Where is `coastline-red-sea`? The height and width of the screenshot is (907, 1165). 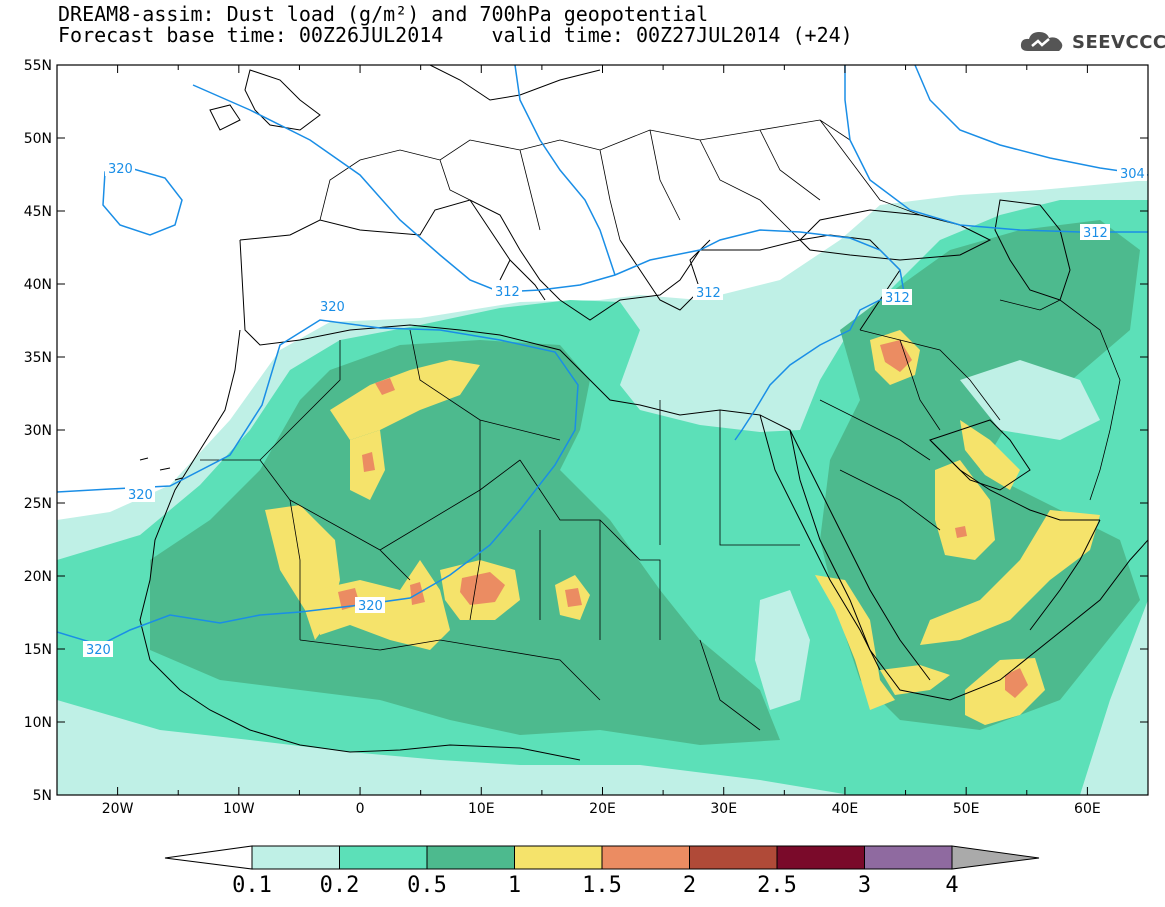
coastline-red-sea is located at coordinates (845, 547).